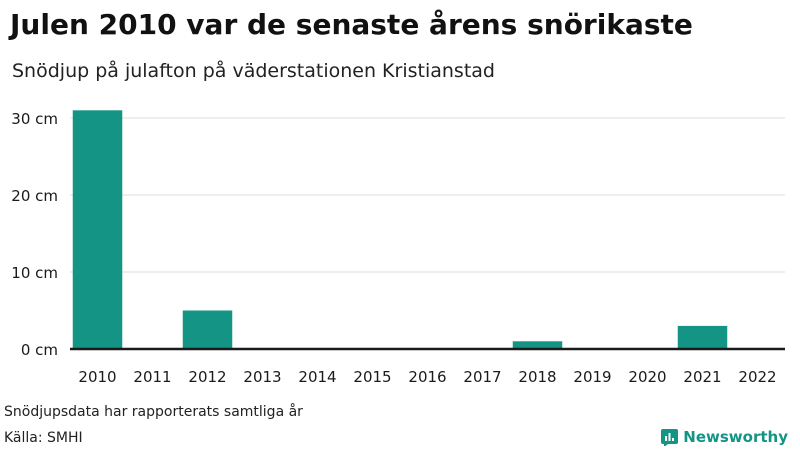 This screenshot has height=450, width=800. Describe the element at coordinates (482, 377) in the screenshot. I see `x-tick-label: 2017` at that location.